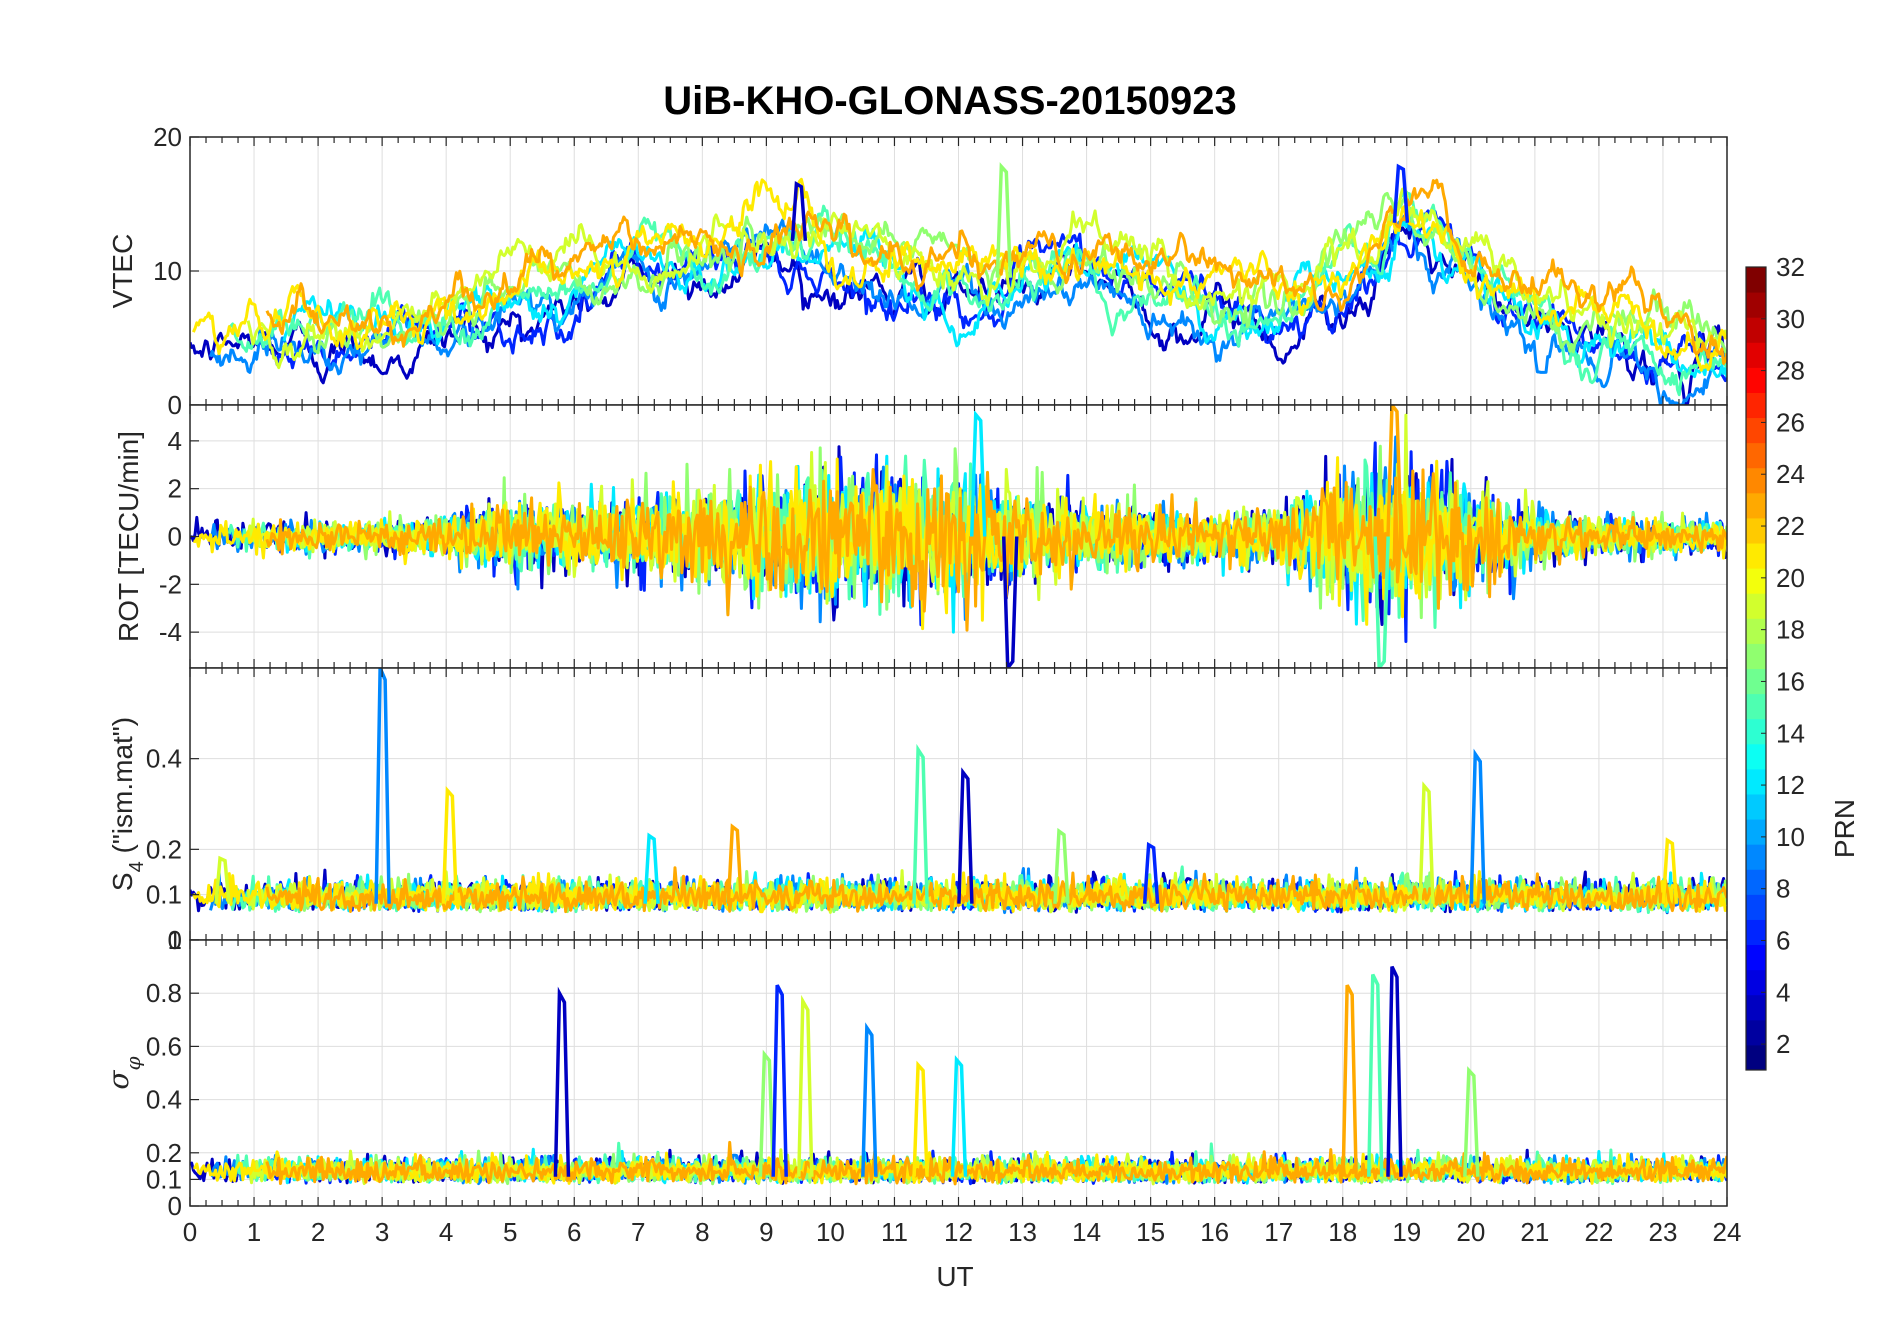  Describe the element at coordinates (170, 632) in the screenshot. I see `y-tick-label: -4` at that location.